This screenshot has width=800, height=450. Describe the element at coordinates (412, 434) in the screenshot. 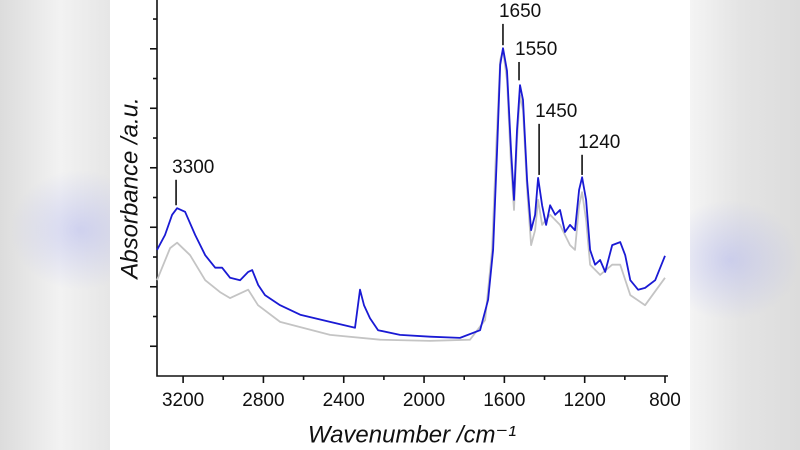

I see `x-axis-label: Wavenumber /cm⁻¹` at that location.